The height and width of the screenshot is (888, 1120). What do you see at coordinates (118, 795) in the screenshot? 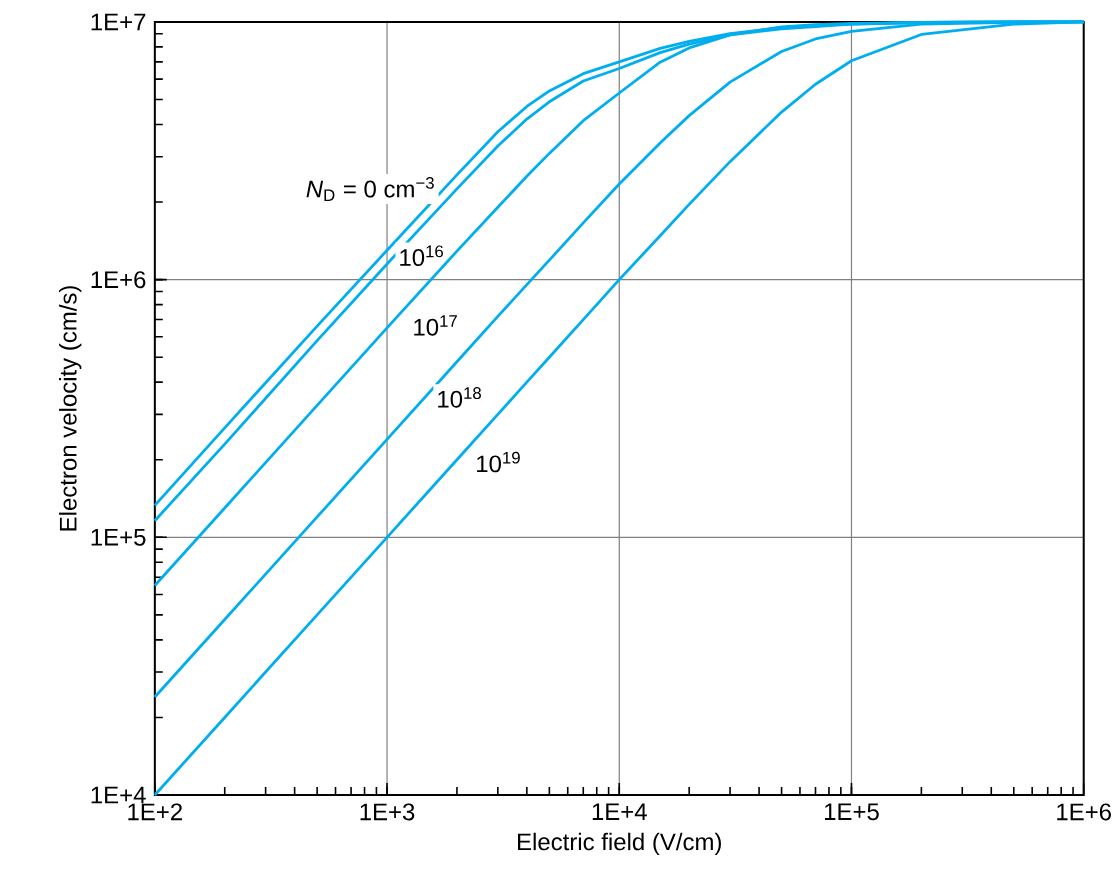
I see `y-tick-label: 1E+4` at bounding box center [118, 795].